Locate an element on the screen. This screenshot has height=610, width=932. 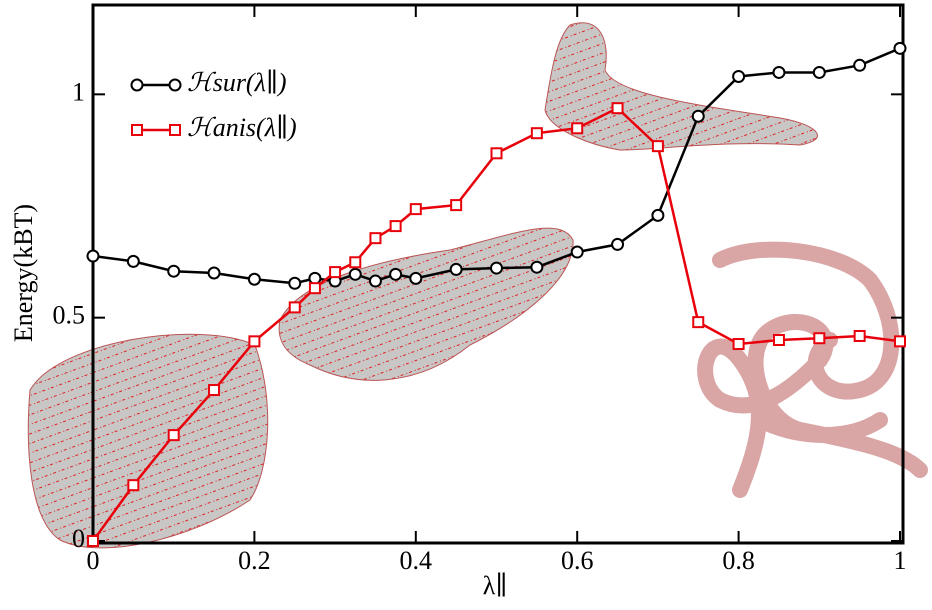
legend-label: ℋsur(λ∥) is located at coordinates (237, 82).